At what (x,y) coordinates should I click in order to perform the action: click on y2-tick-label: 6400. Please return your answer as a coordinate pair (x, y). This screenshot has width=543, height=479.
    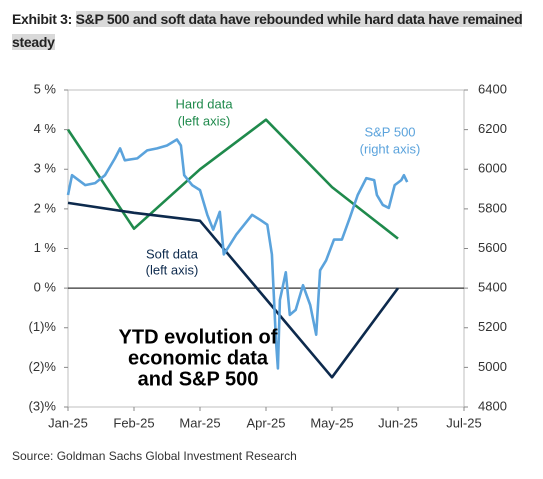
    Looking at the image, I should click on (492, 88).